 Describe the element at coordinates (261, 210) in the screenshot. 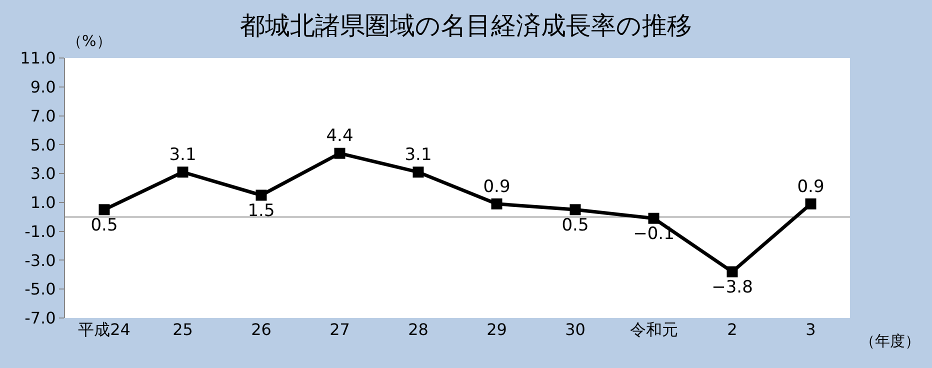

I see `data-label: 1.5` at that location.